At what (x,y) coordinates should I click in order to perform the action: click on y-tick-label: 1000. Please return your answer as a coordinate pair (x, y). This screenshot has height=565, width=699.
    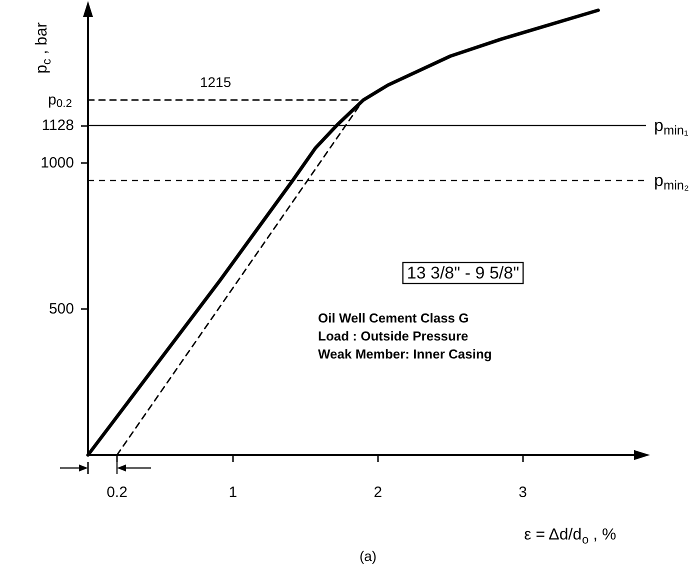
    Looking at the image, I should click on (57, 163).